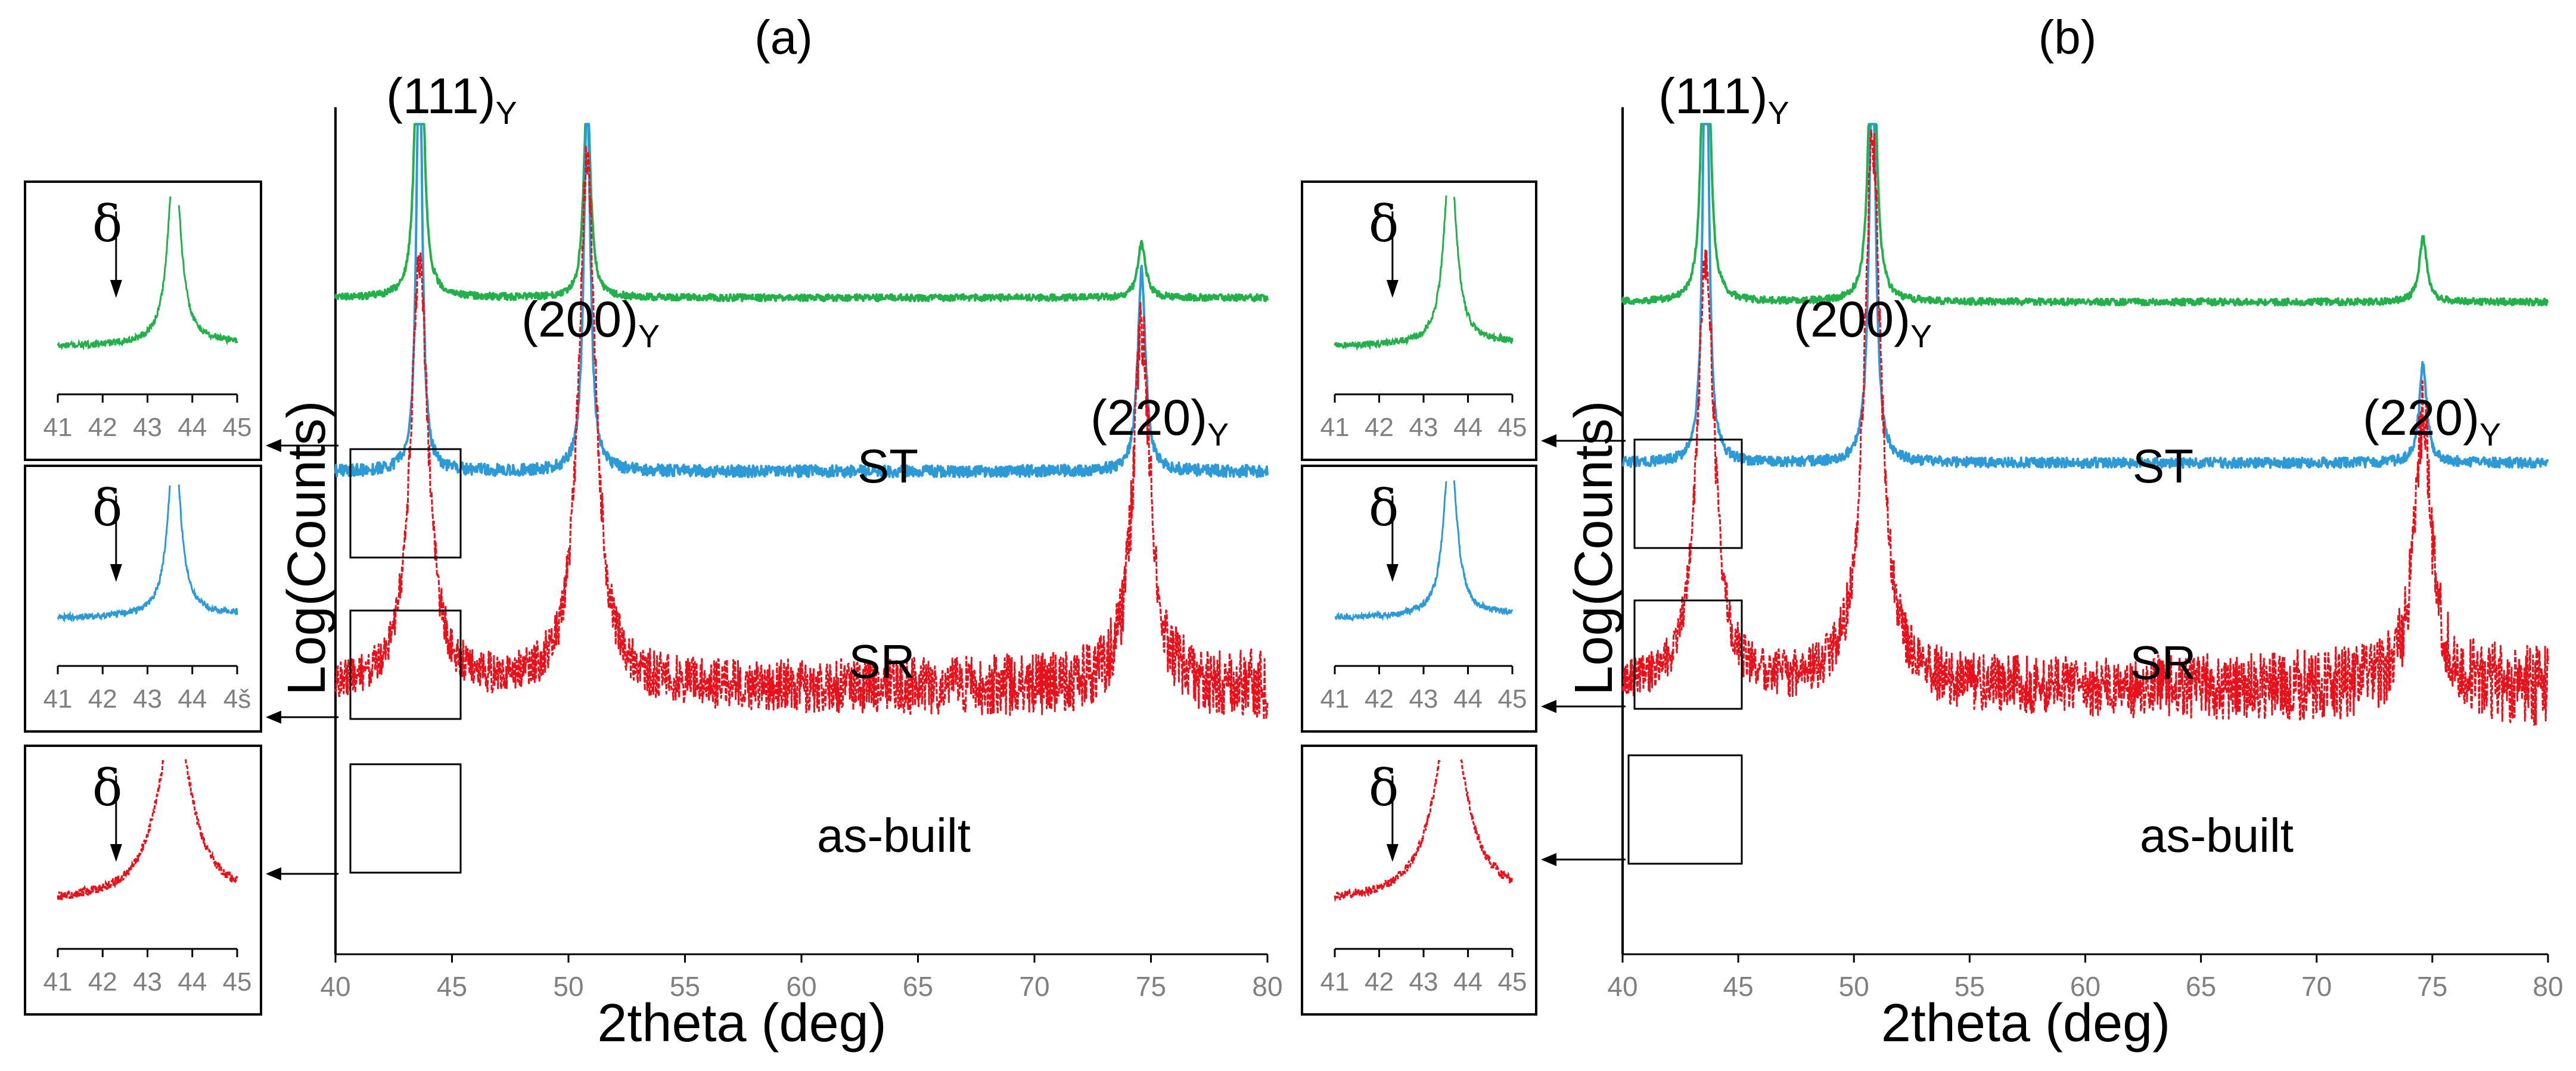 The width and height of the screenshot is (2576, 1071). I want to click on series-line-SR, so click(2085, 296).